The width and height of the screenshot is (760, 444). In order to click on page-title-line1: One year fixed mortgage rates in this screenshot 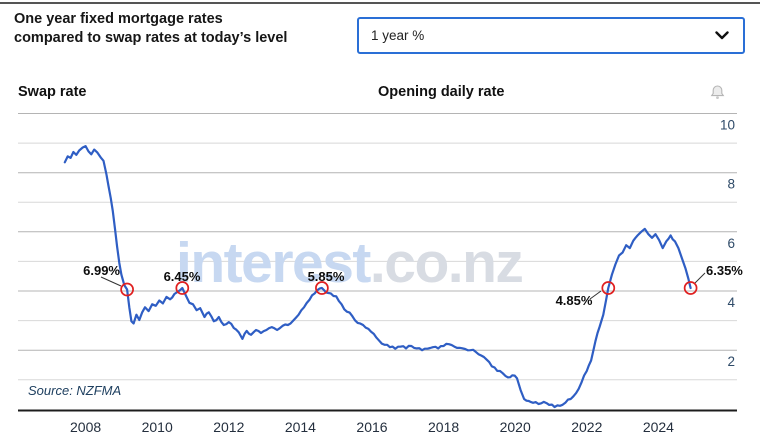, I will do `click(118, 19)`.